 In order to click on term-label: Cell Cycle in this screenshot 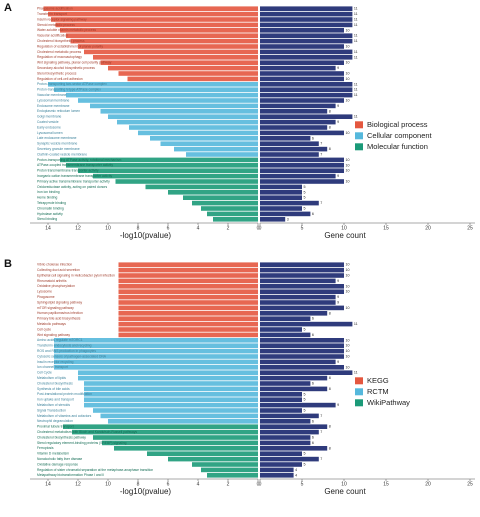, I will do `click(44, 373)`.